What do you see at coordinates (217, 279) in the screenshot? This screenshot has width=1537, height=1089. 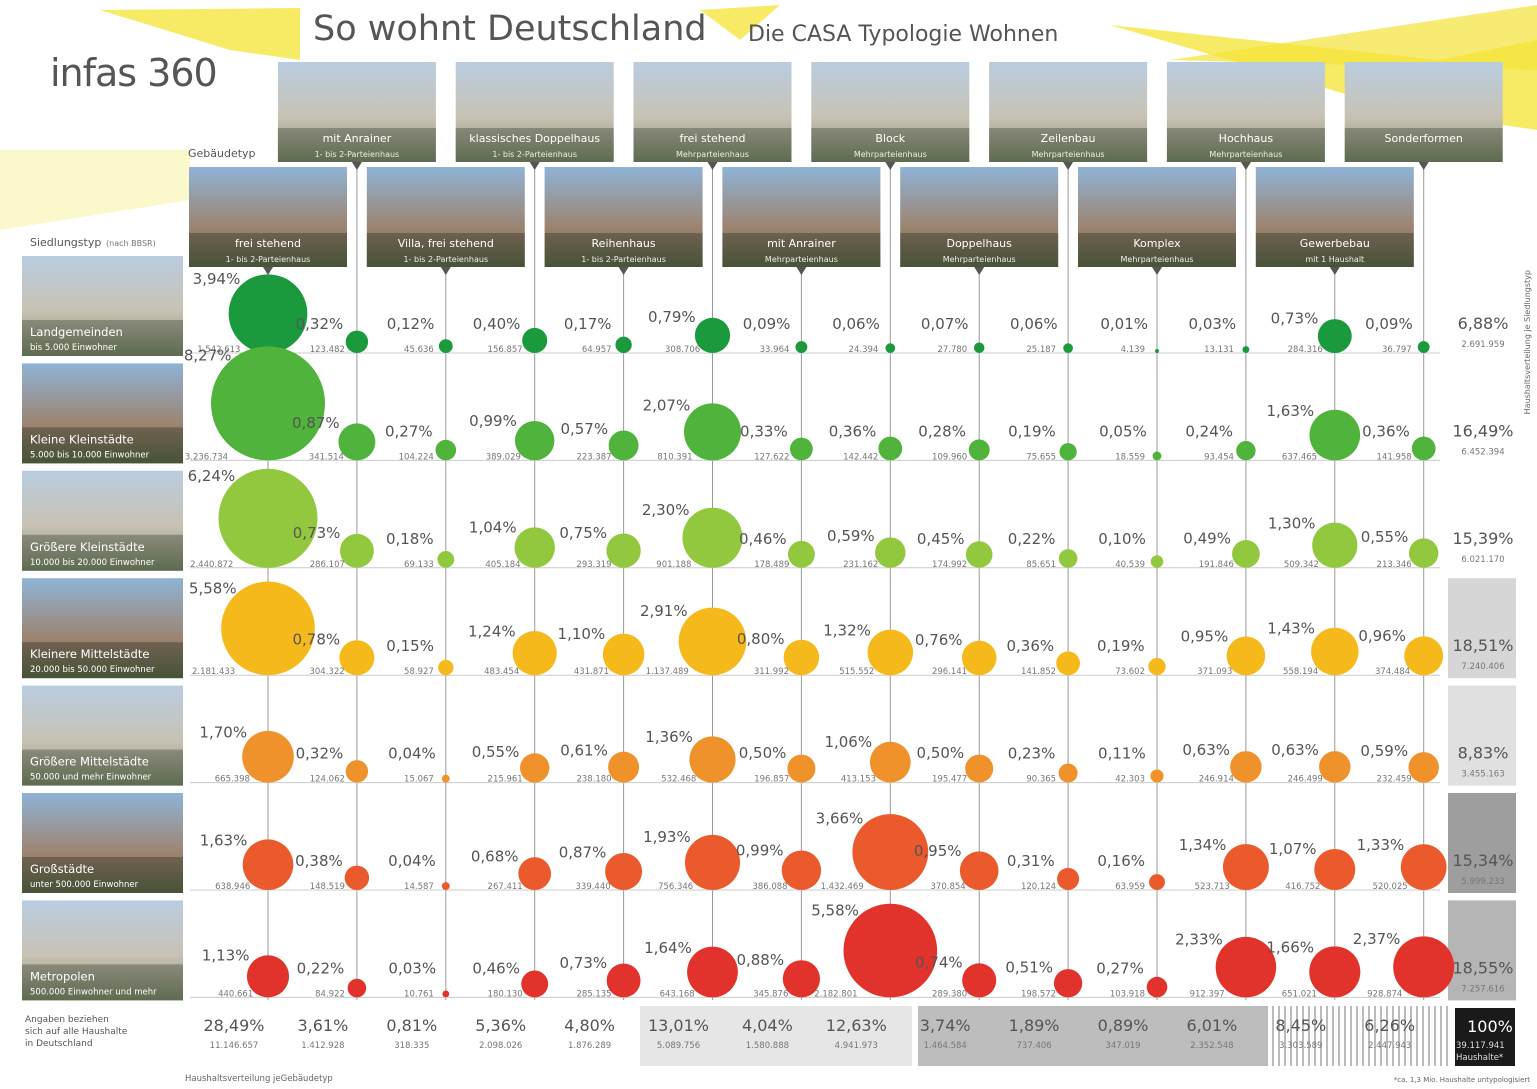 I see `value-label: 3,94%` at bounding box center [217, 279].